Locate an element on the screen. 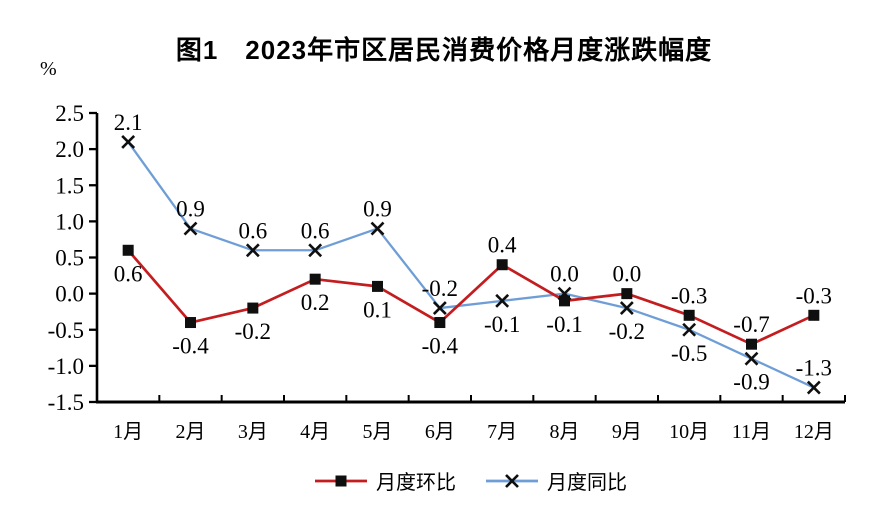 The image size is (888, 510). y-tick-label: 2.5 is located at coordinates (69, 113).